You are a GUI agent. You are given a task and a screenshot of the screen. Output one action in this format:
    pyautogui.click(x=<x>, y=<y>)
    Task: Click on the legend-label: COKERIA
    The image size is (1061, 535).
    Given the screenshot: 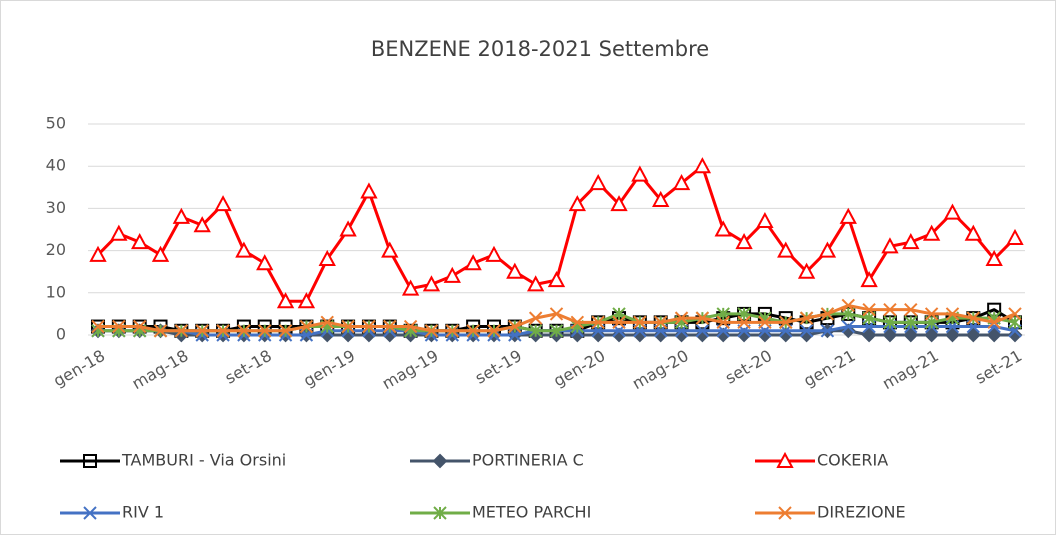 What is the action you would take?
    pyautogui.click(x=852, y=460)
    